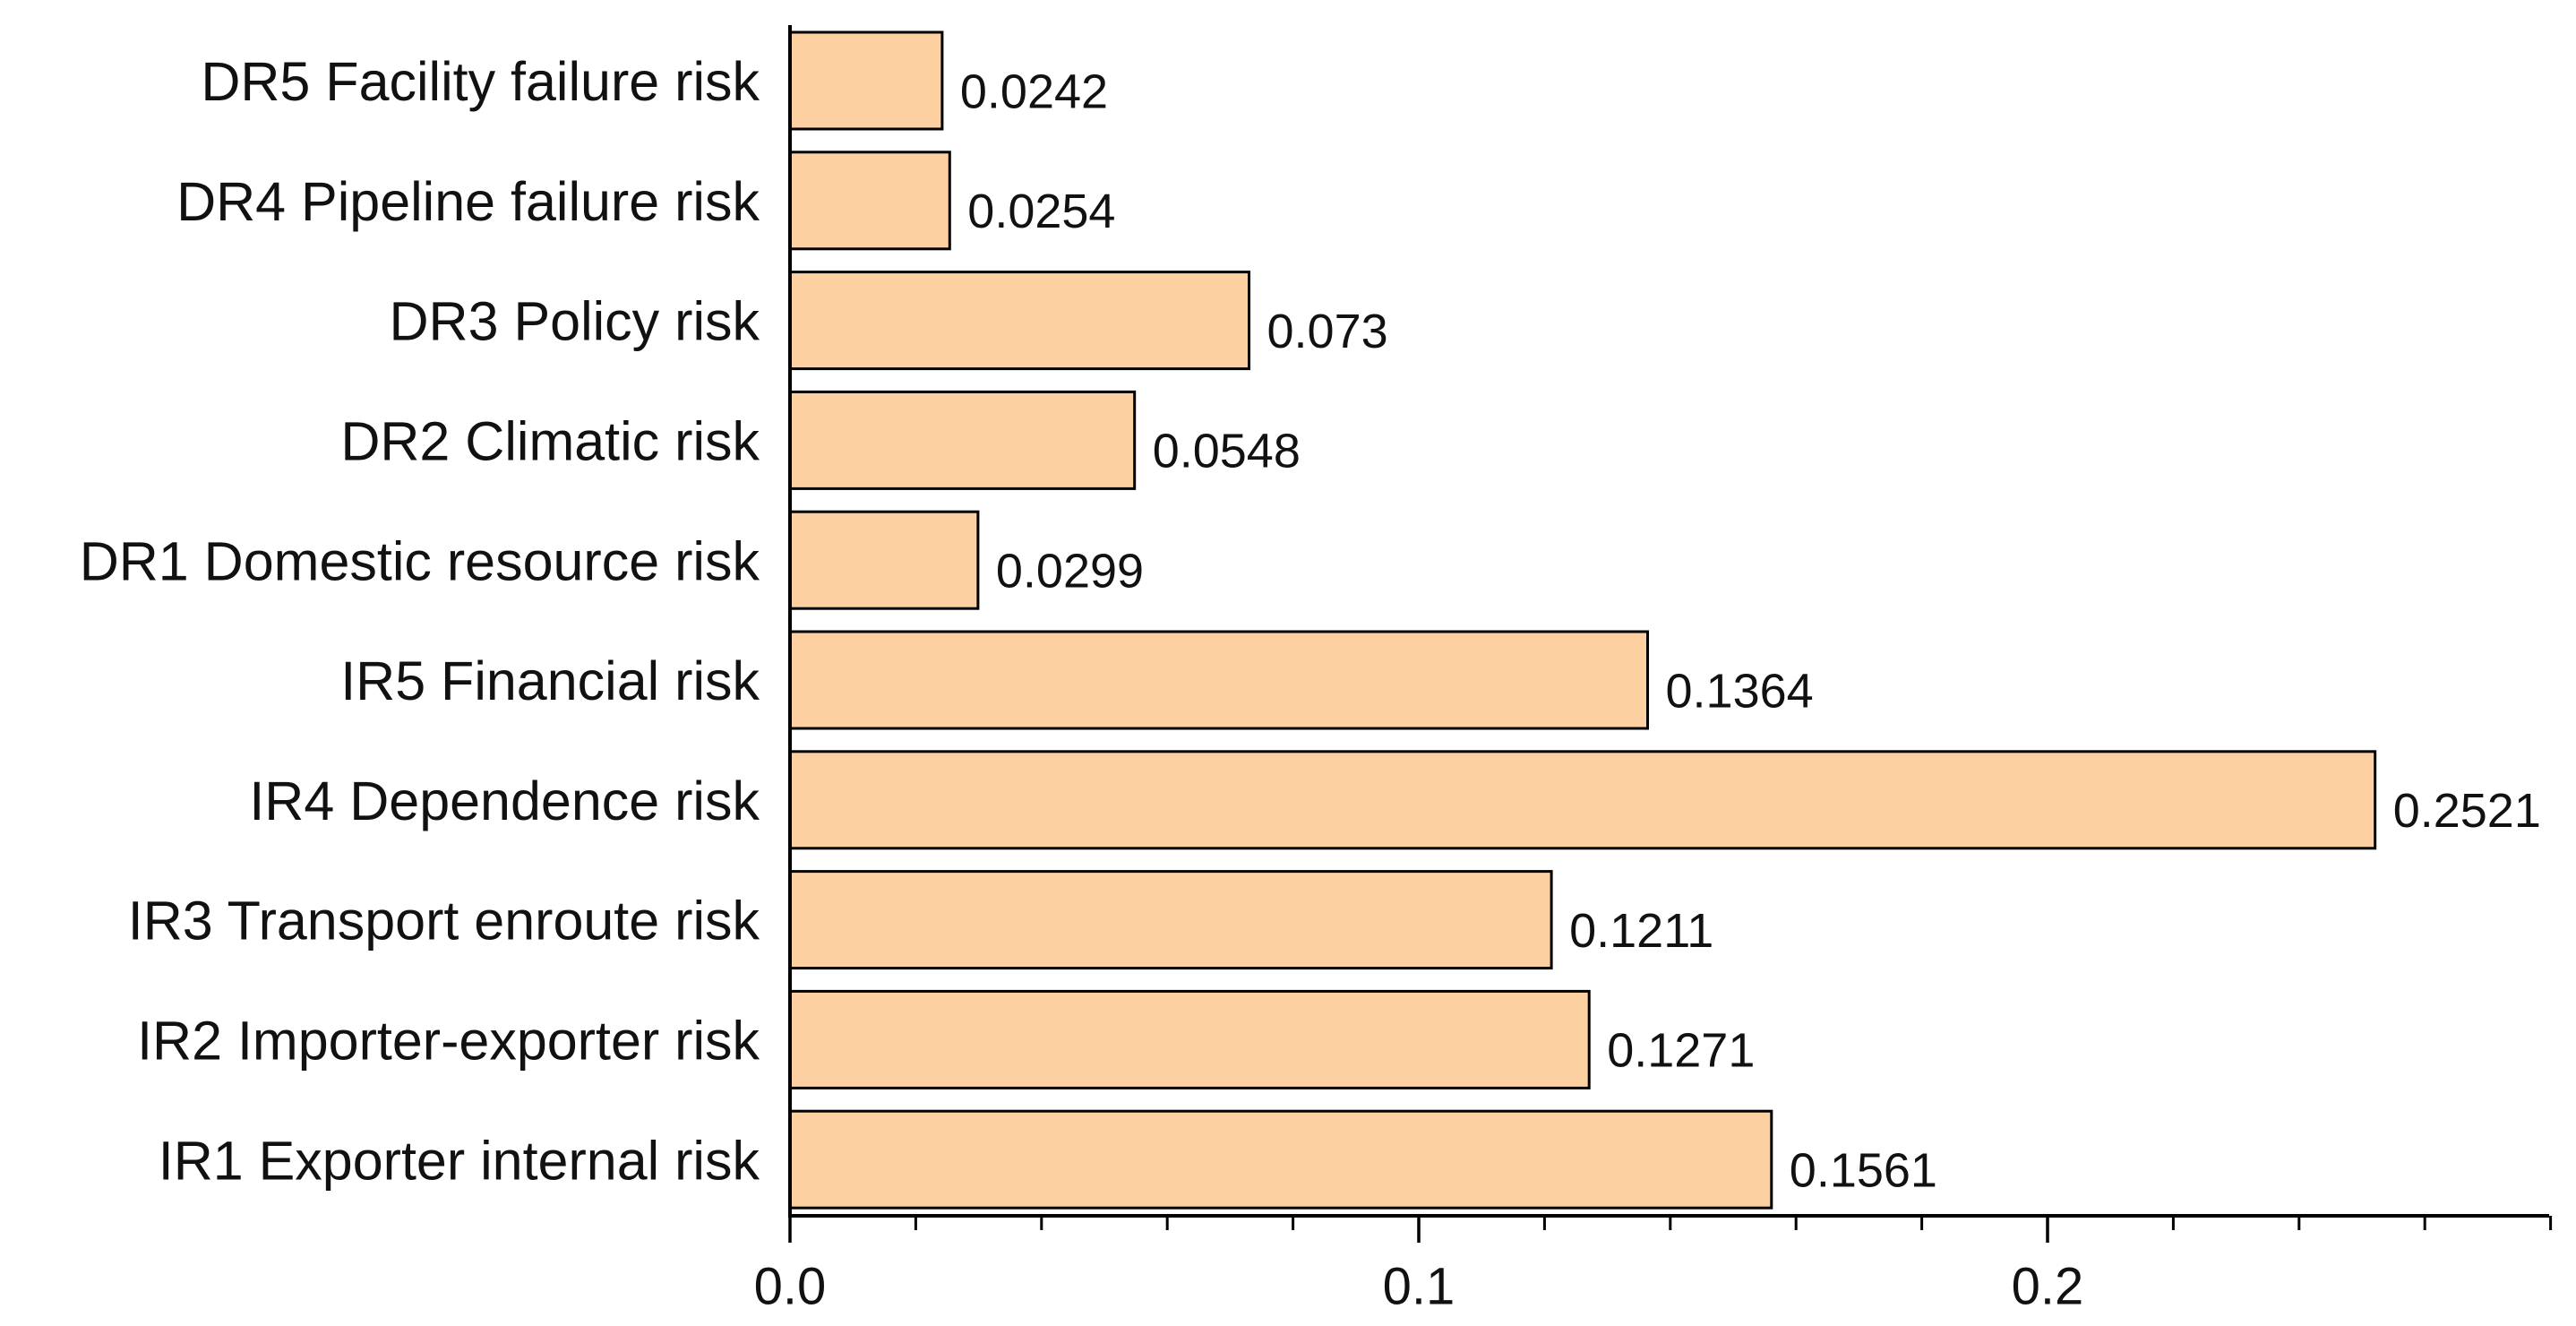 This screenshot has width=2576, height=1326. I want to click on category-label: DR1 Domestic resource risk, so click(420, 560).